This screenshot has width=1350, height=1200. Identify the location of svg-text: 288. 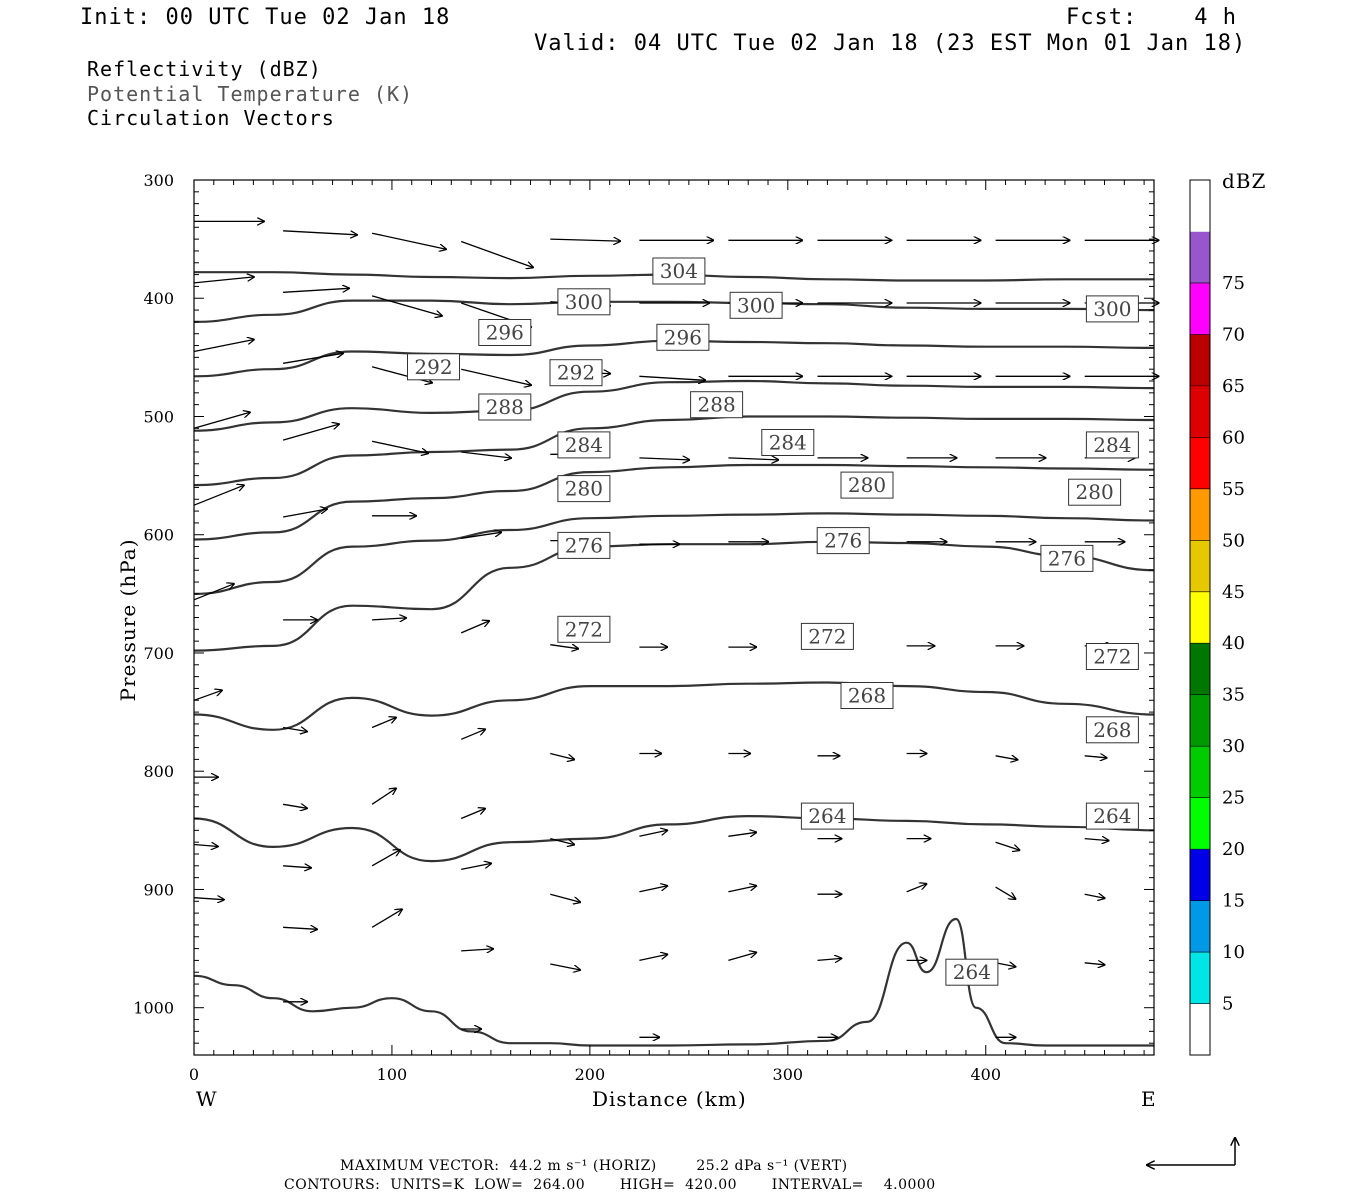
(505, 407).